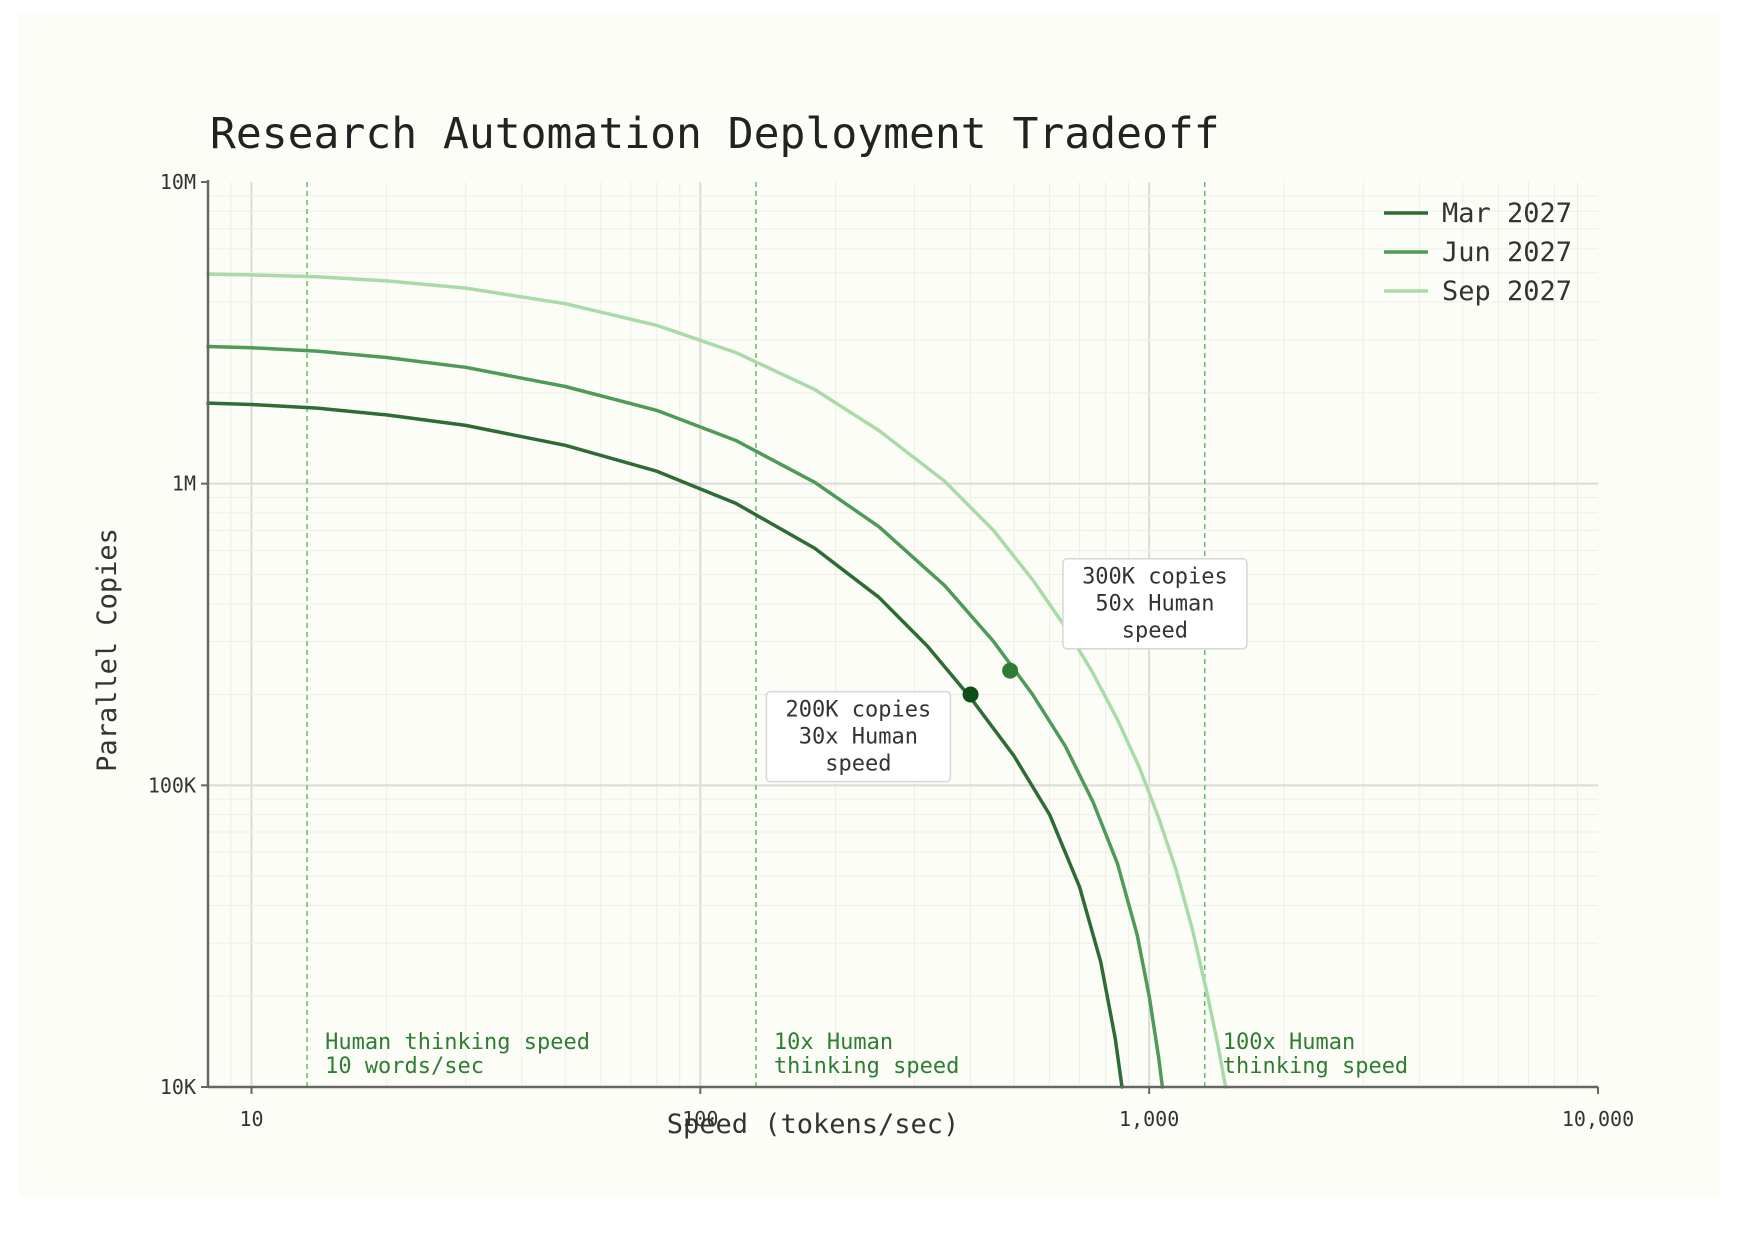 This screenshot has height=1258, width=1738. What do you see at coordinates (178, 182) in the screenshot?
I see `y-tick-label-10m: 10M` at bounding box center [178, 182].